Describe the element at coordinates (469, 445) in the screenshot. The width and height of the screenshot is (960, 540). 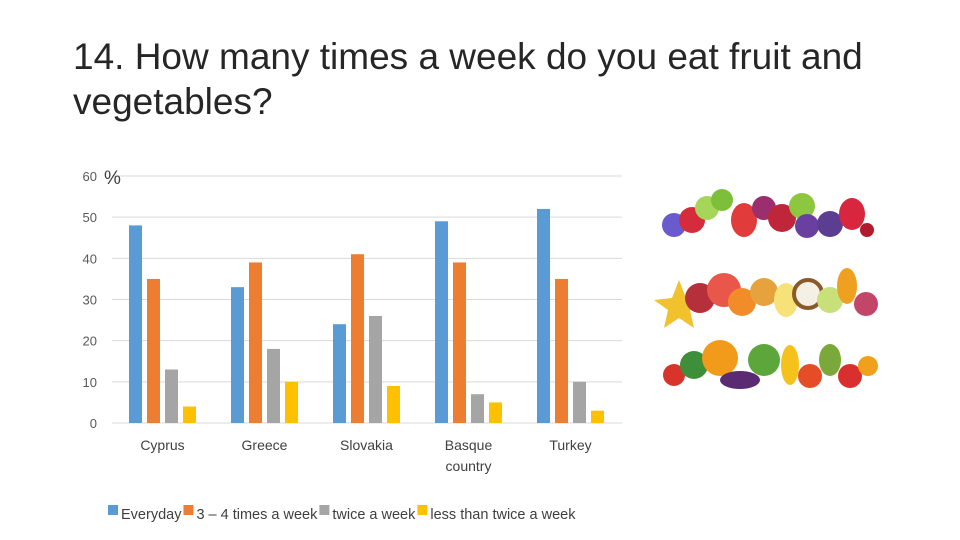
I see `category-label: Basque` at that location.